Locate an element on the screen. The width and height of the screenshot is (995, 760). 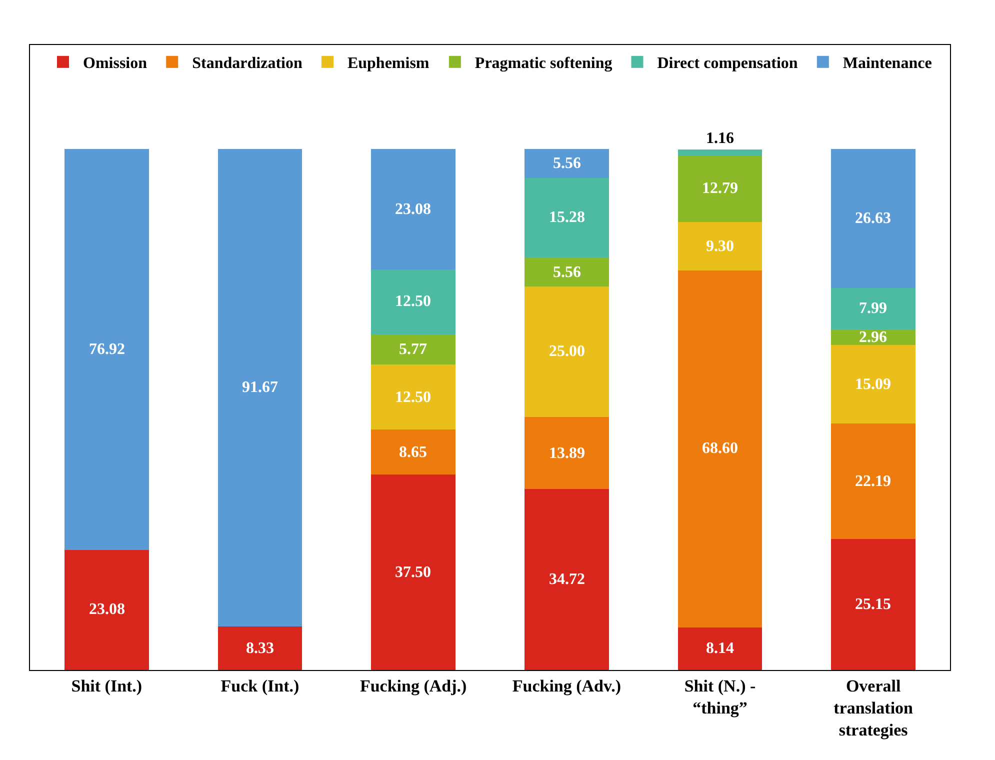
x-tick-label: Fuck (Int.) is located at coordinates (260, 686).